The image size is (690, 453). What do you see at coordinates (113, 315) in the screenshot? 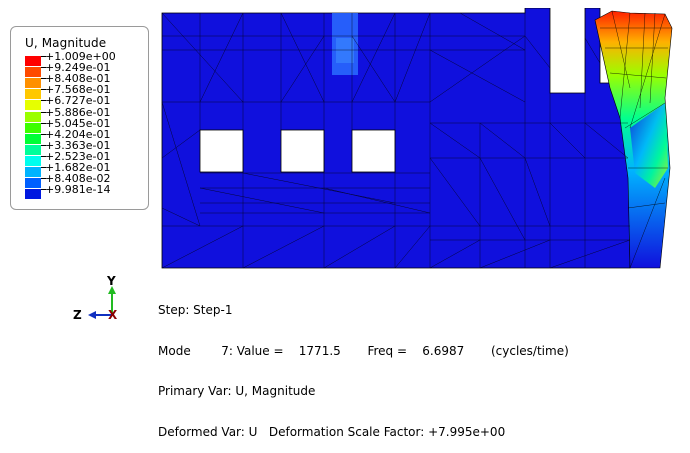
I see `x-axis-label: X` at bounding box center [113, 315].